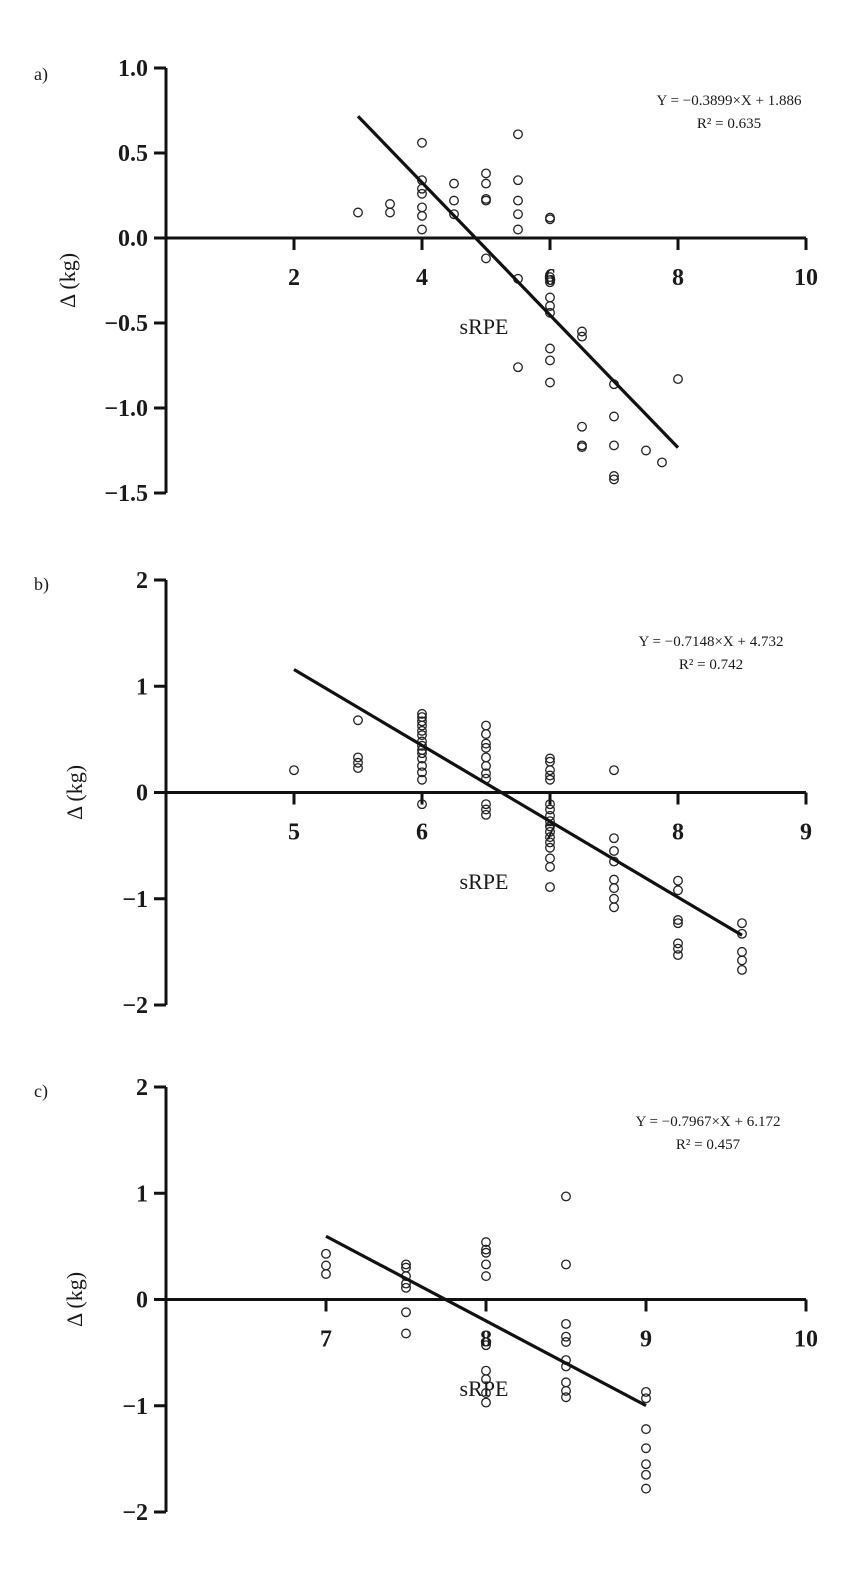  Describe the element at coordinates (133, 69) in the screenshot. I see `y-tick-label: 1.0` at that location.